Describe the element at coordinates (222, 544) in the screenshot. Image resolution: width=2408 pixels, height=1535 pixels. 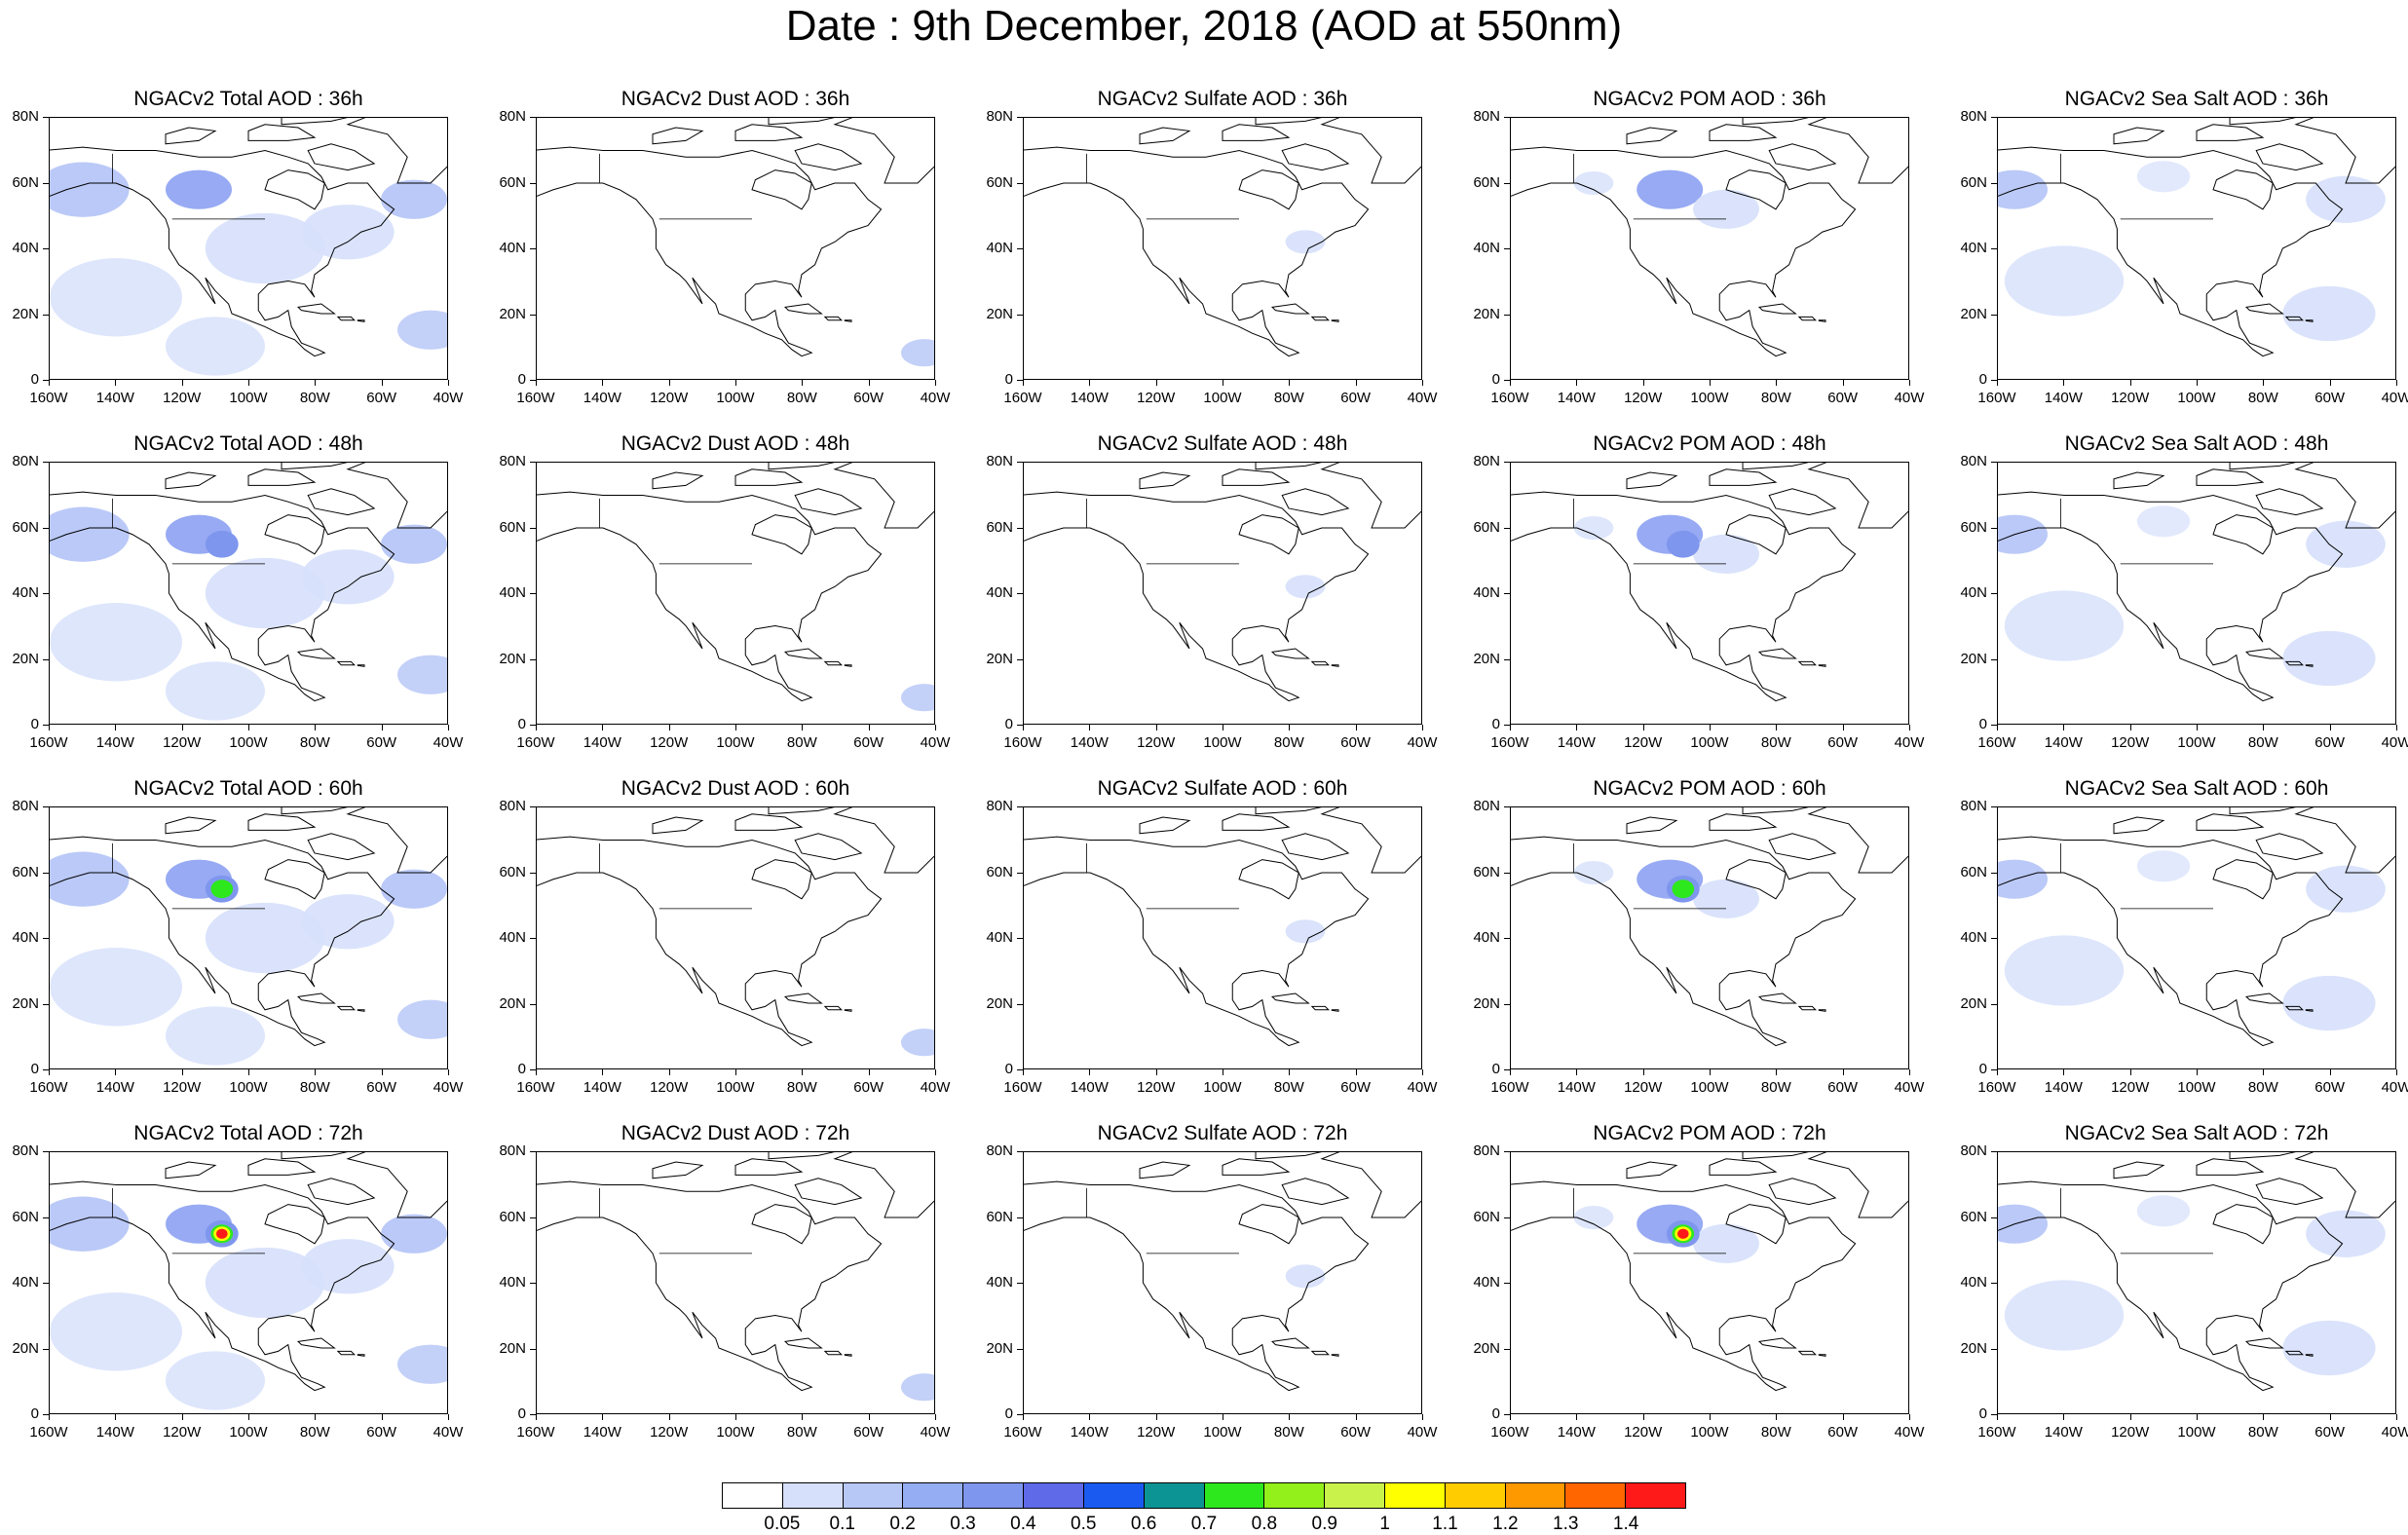
I see `smoke-hotspot` at that location.